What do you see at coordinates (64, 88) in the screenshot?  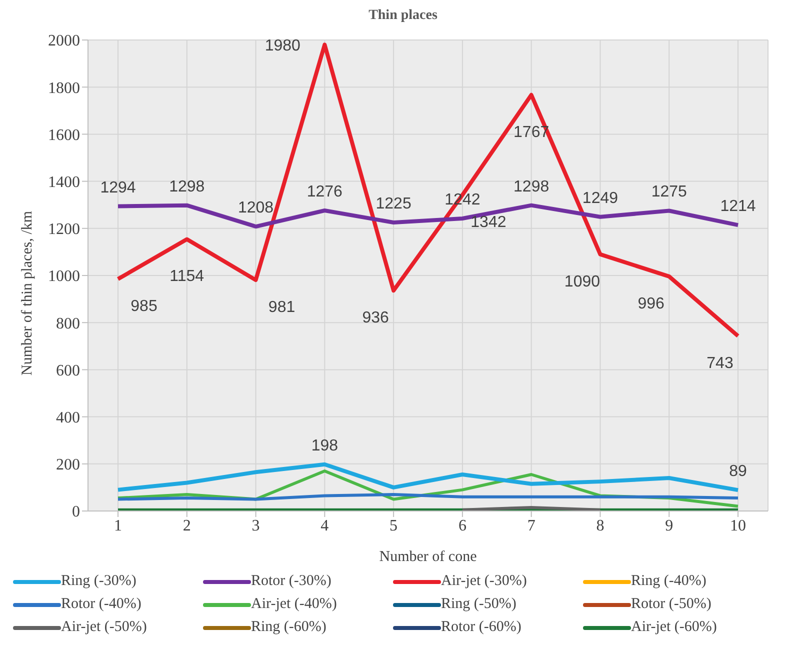 I see `y-tick-label: 1800` at bounding box center [64, 88].